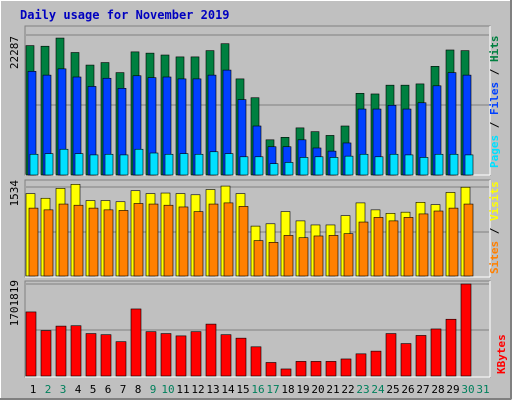 Image resolution: width=512 pixels, height=400 pixels. What do you see at coordinates (494, 151) in the screenshot?
I see `pages-legend: Pages` at bounding box center [494, 151].